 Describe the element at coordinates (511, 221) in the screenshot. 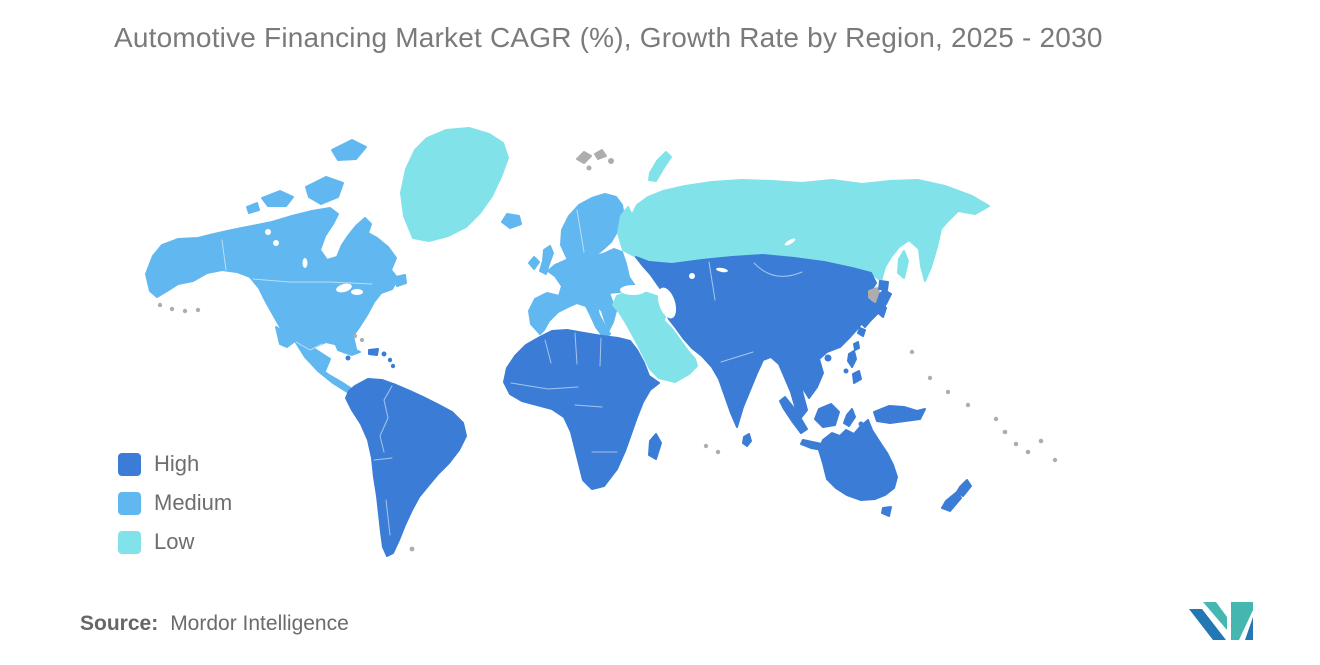

I see `region-iceland` at that location.